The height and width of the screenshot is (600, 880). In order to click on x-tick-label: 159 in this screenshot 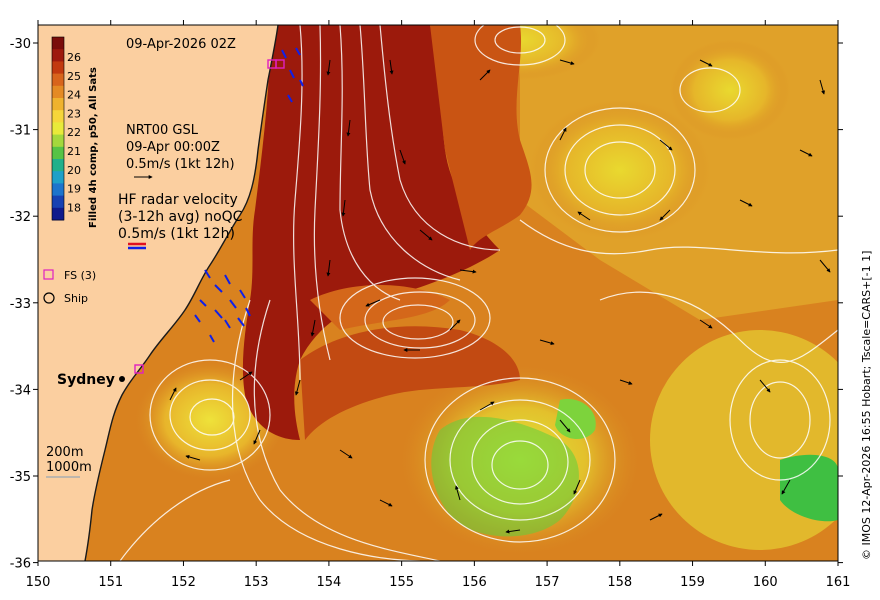, I will do `click(692, 582)`.